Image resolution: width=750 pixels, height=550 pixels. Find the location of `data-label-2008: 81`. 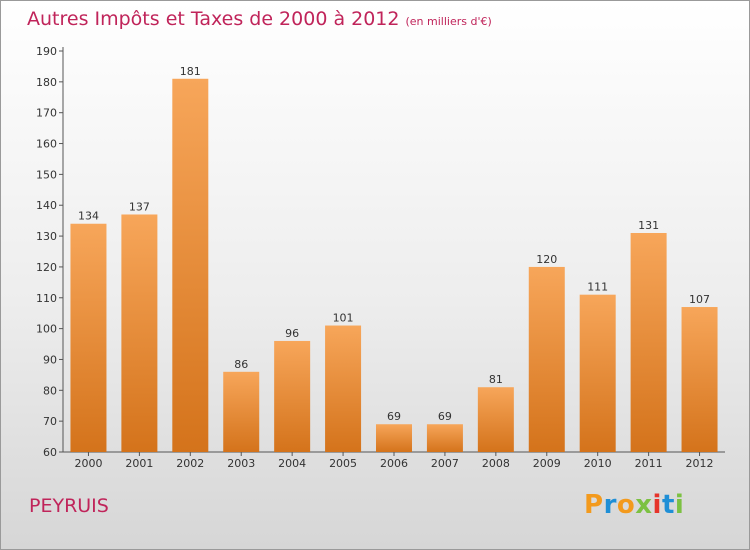

data-label-2008: 81 is located at coordinates (496, 379).